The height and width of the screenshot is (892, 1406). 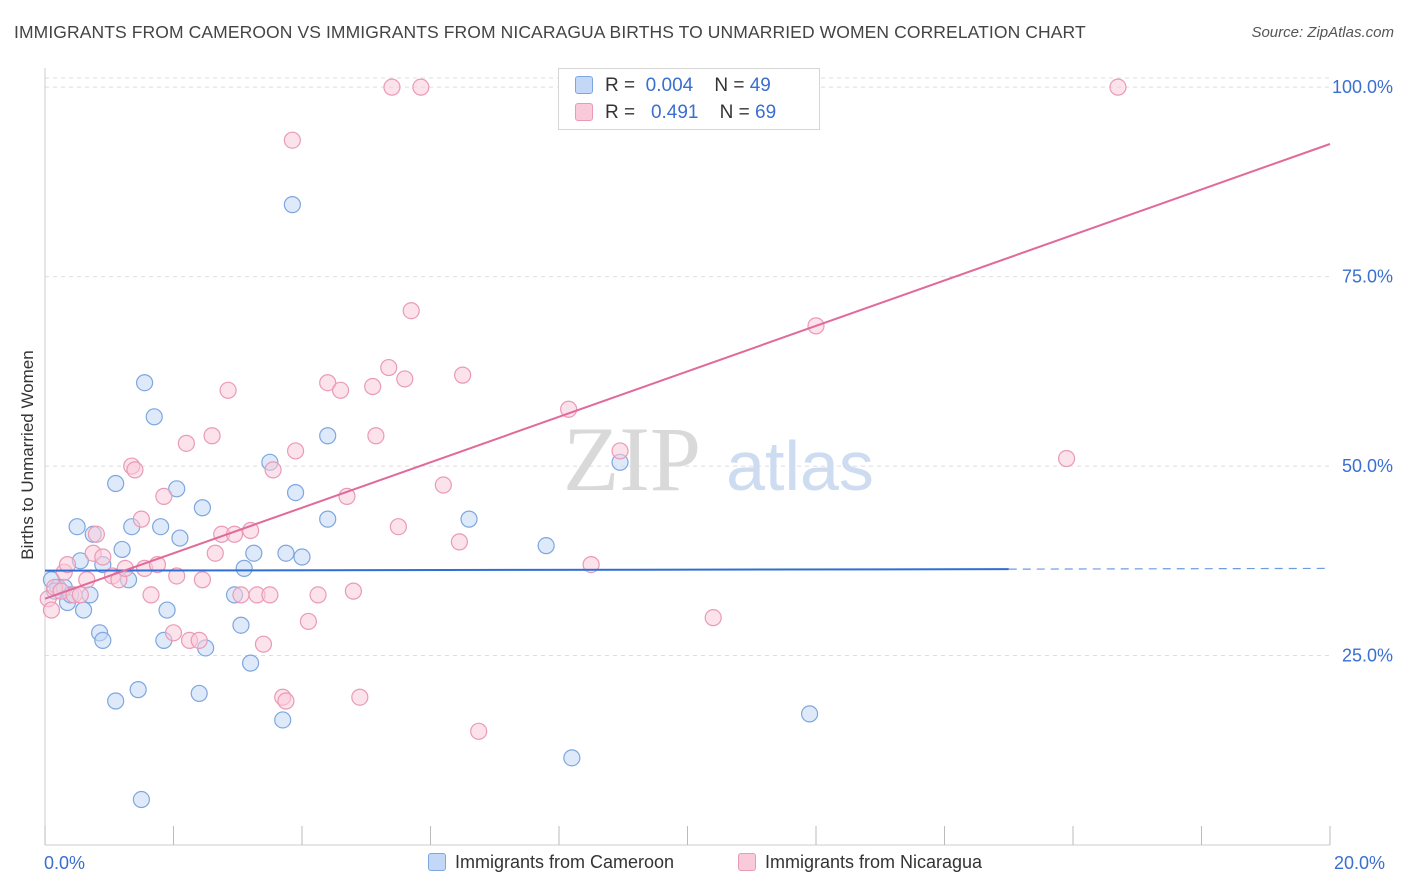 I want to click on legend-label-nicaragua: Immigrants from Nicaragua, so click(x=874, y=862).